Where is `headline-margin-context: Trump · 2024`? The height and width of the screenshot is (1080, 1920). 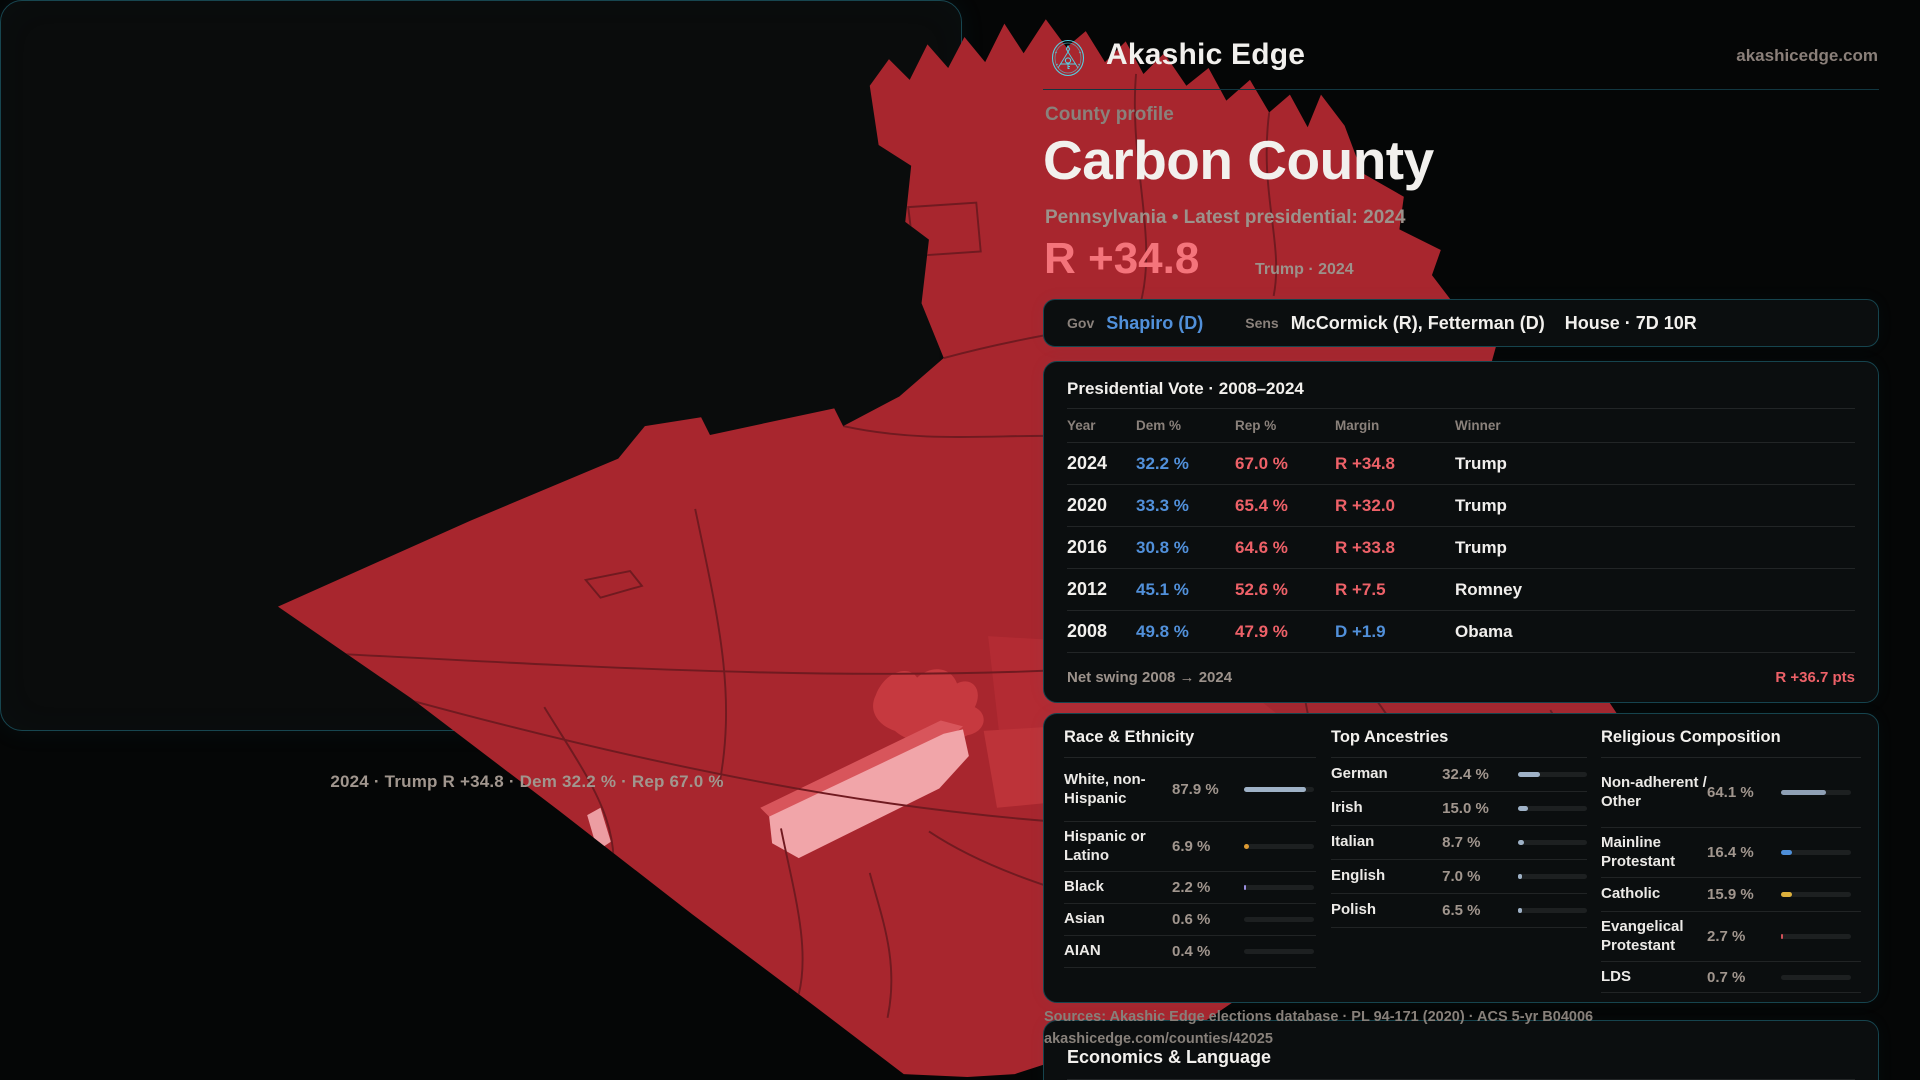 headline-margin-context: Trump · 2024 is located at coordinates (1304, 269).